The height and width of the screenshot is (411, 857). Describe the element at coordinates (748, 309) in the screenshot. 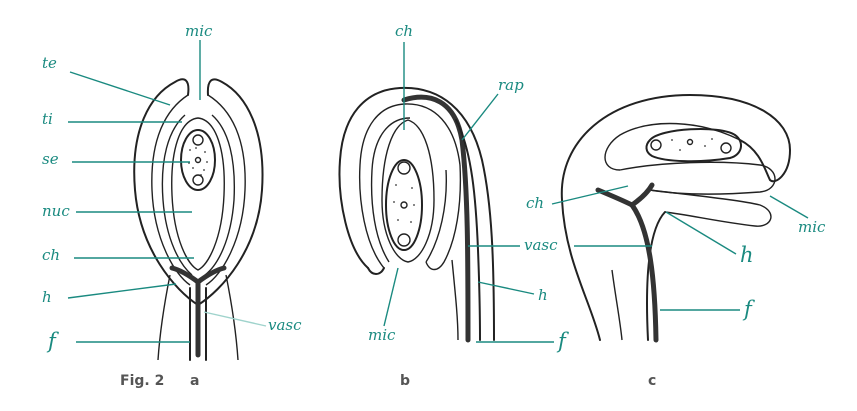

I see `label-c-f: f` at that location.